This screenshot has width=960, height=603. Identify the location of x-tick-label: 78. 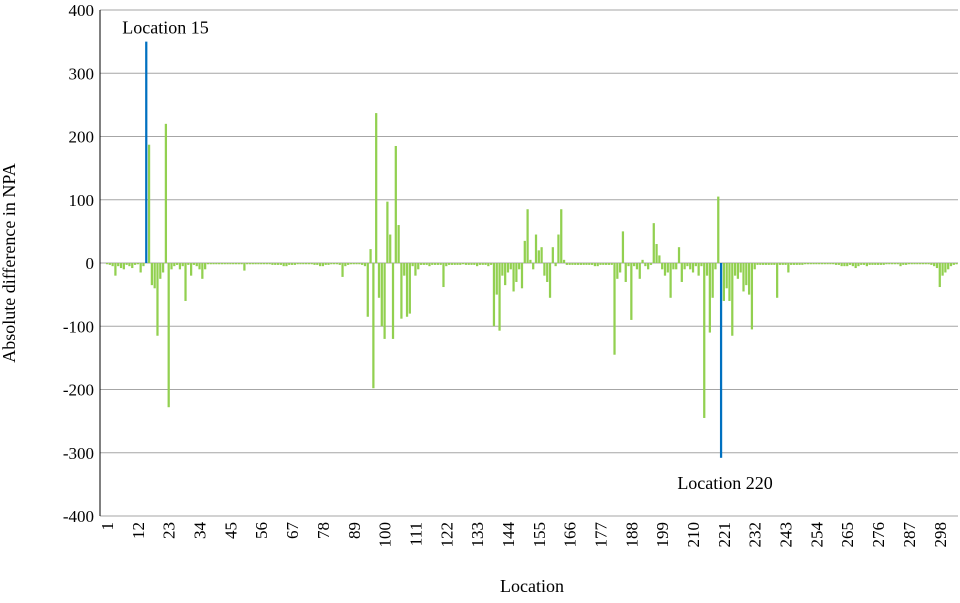
(323, 530).